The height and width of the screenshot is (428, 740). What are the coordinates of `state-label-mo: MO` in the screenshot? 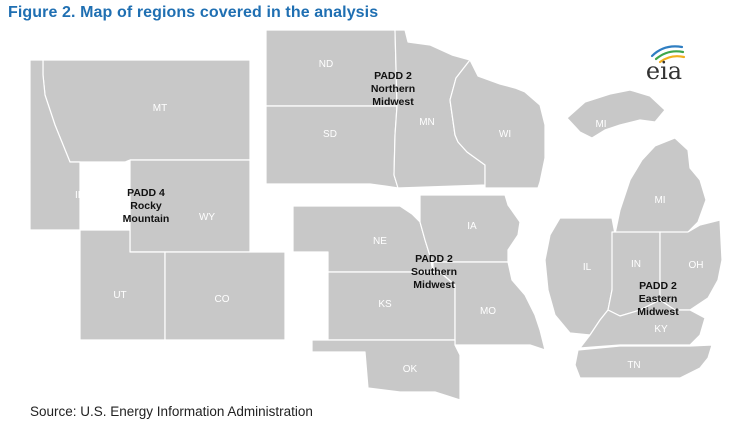 It's located at (488, 311).